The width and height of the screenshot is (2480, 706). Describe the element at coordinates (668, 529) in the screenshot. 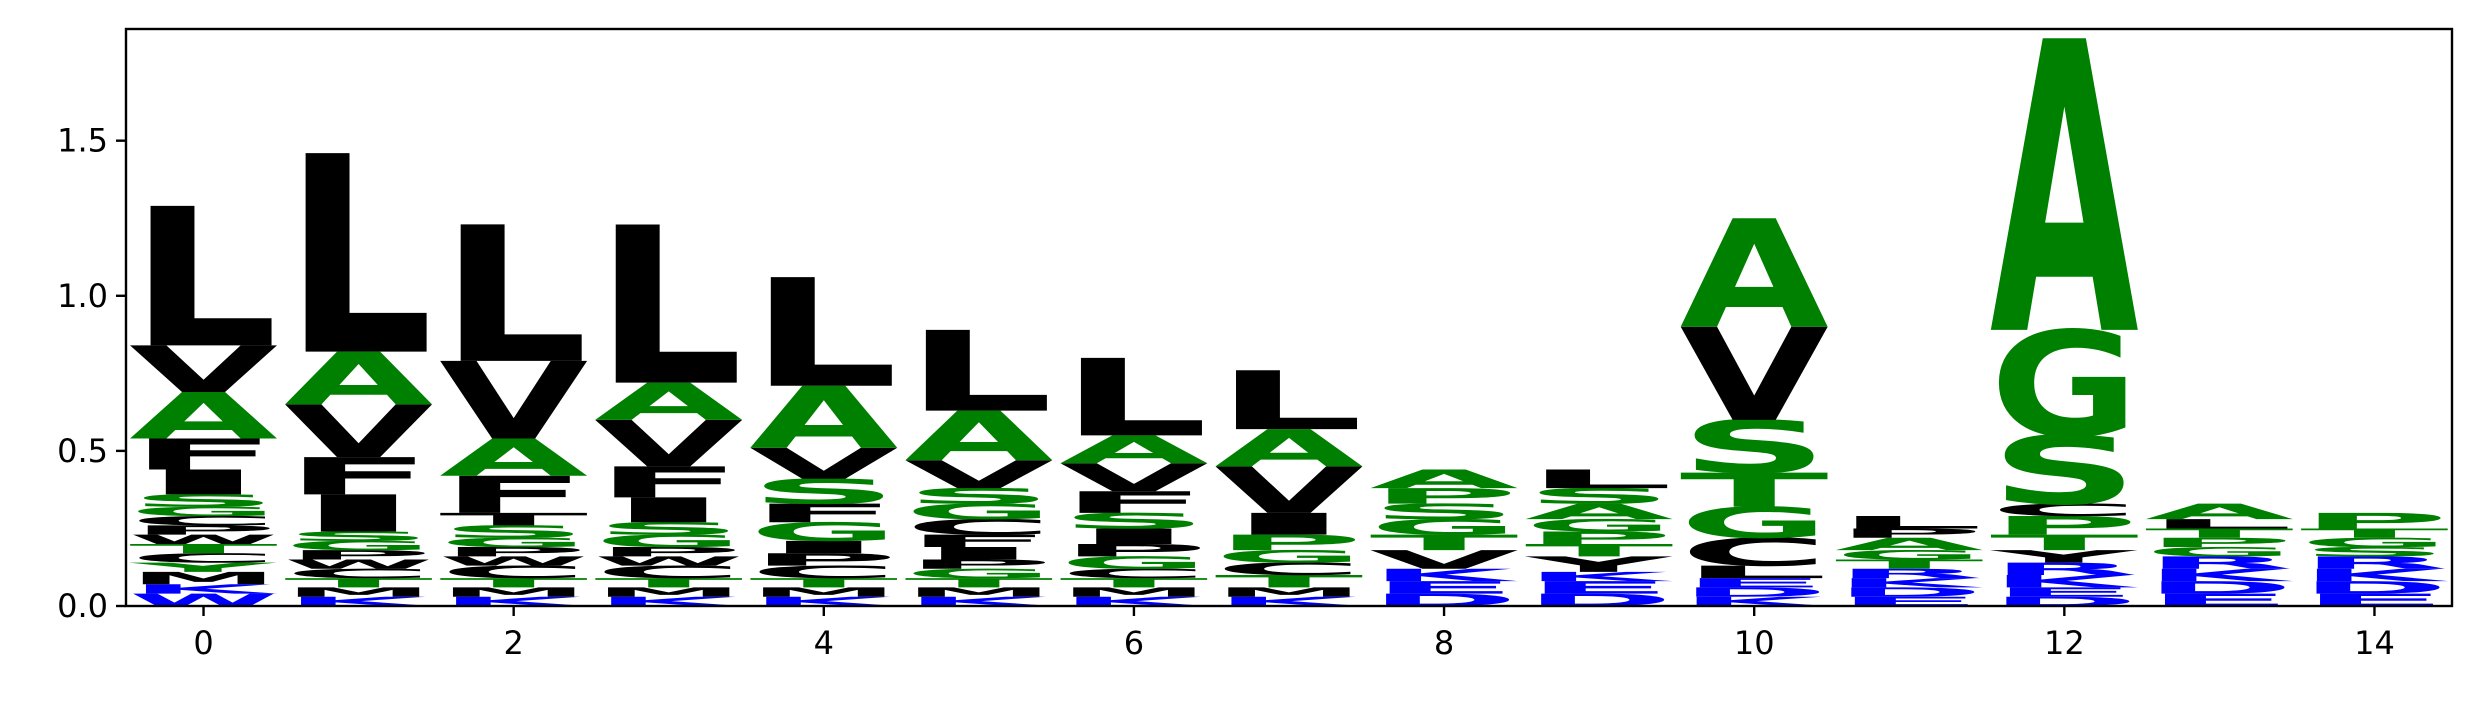

I see `logo-letter-s-pos-3: S` at that location.